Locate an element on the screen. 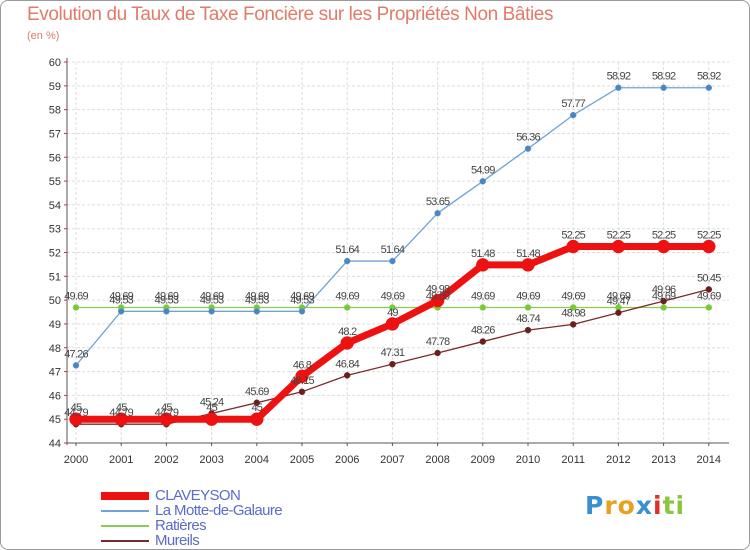 Image resolution: width=750 pixels, height=550 pixels. data-label: 50.45 is located at coordinates (709, 278).